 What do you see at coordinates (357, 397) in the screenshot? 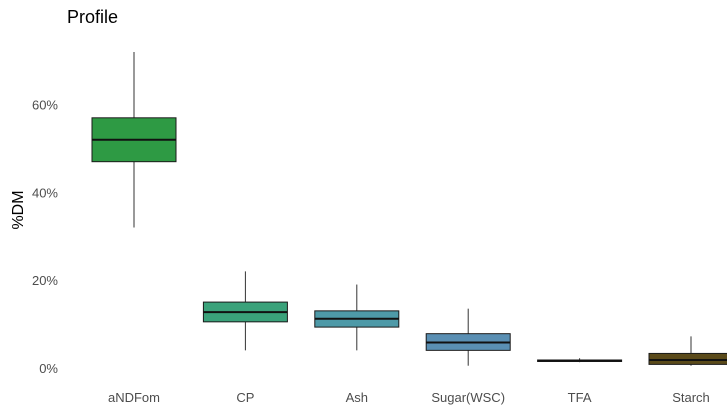
I see `x-tick-label: Ash` at bounding box center [357, 397].